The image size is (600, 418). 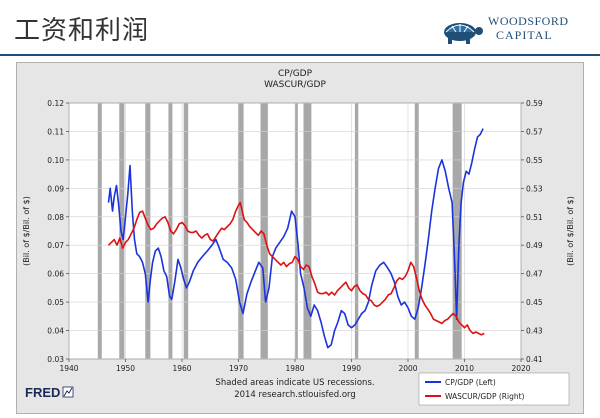 What do you see at coordinates (485, 396) in the screenshot?
I see `legend-label-wascur: WASCUR/GDP (Right)` at bounding box center [485, 396].